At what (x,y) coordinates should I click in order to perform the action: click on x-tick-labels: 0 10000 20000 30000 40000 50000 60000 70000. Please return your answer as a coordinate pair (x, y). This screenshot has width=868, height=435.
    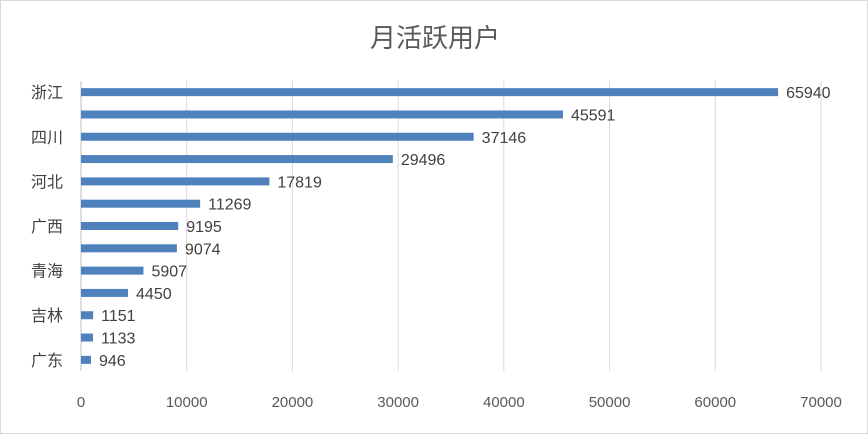
    Looking at the image, I should click on (459, 402).